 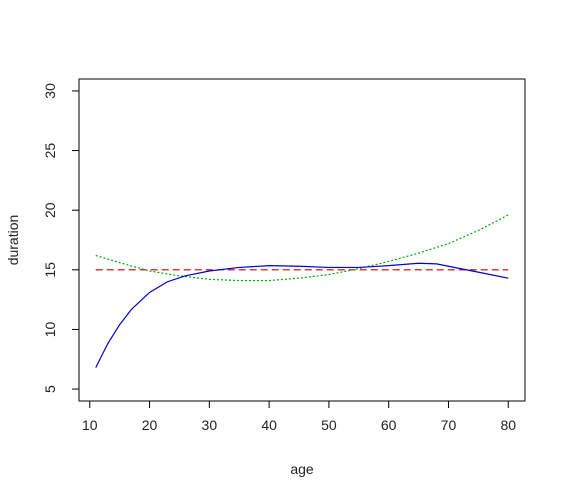 What do you see at coordinates (50, 329) in the screenshot?
I see `y-tick-label: 10` at bounding box center [50, 329].